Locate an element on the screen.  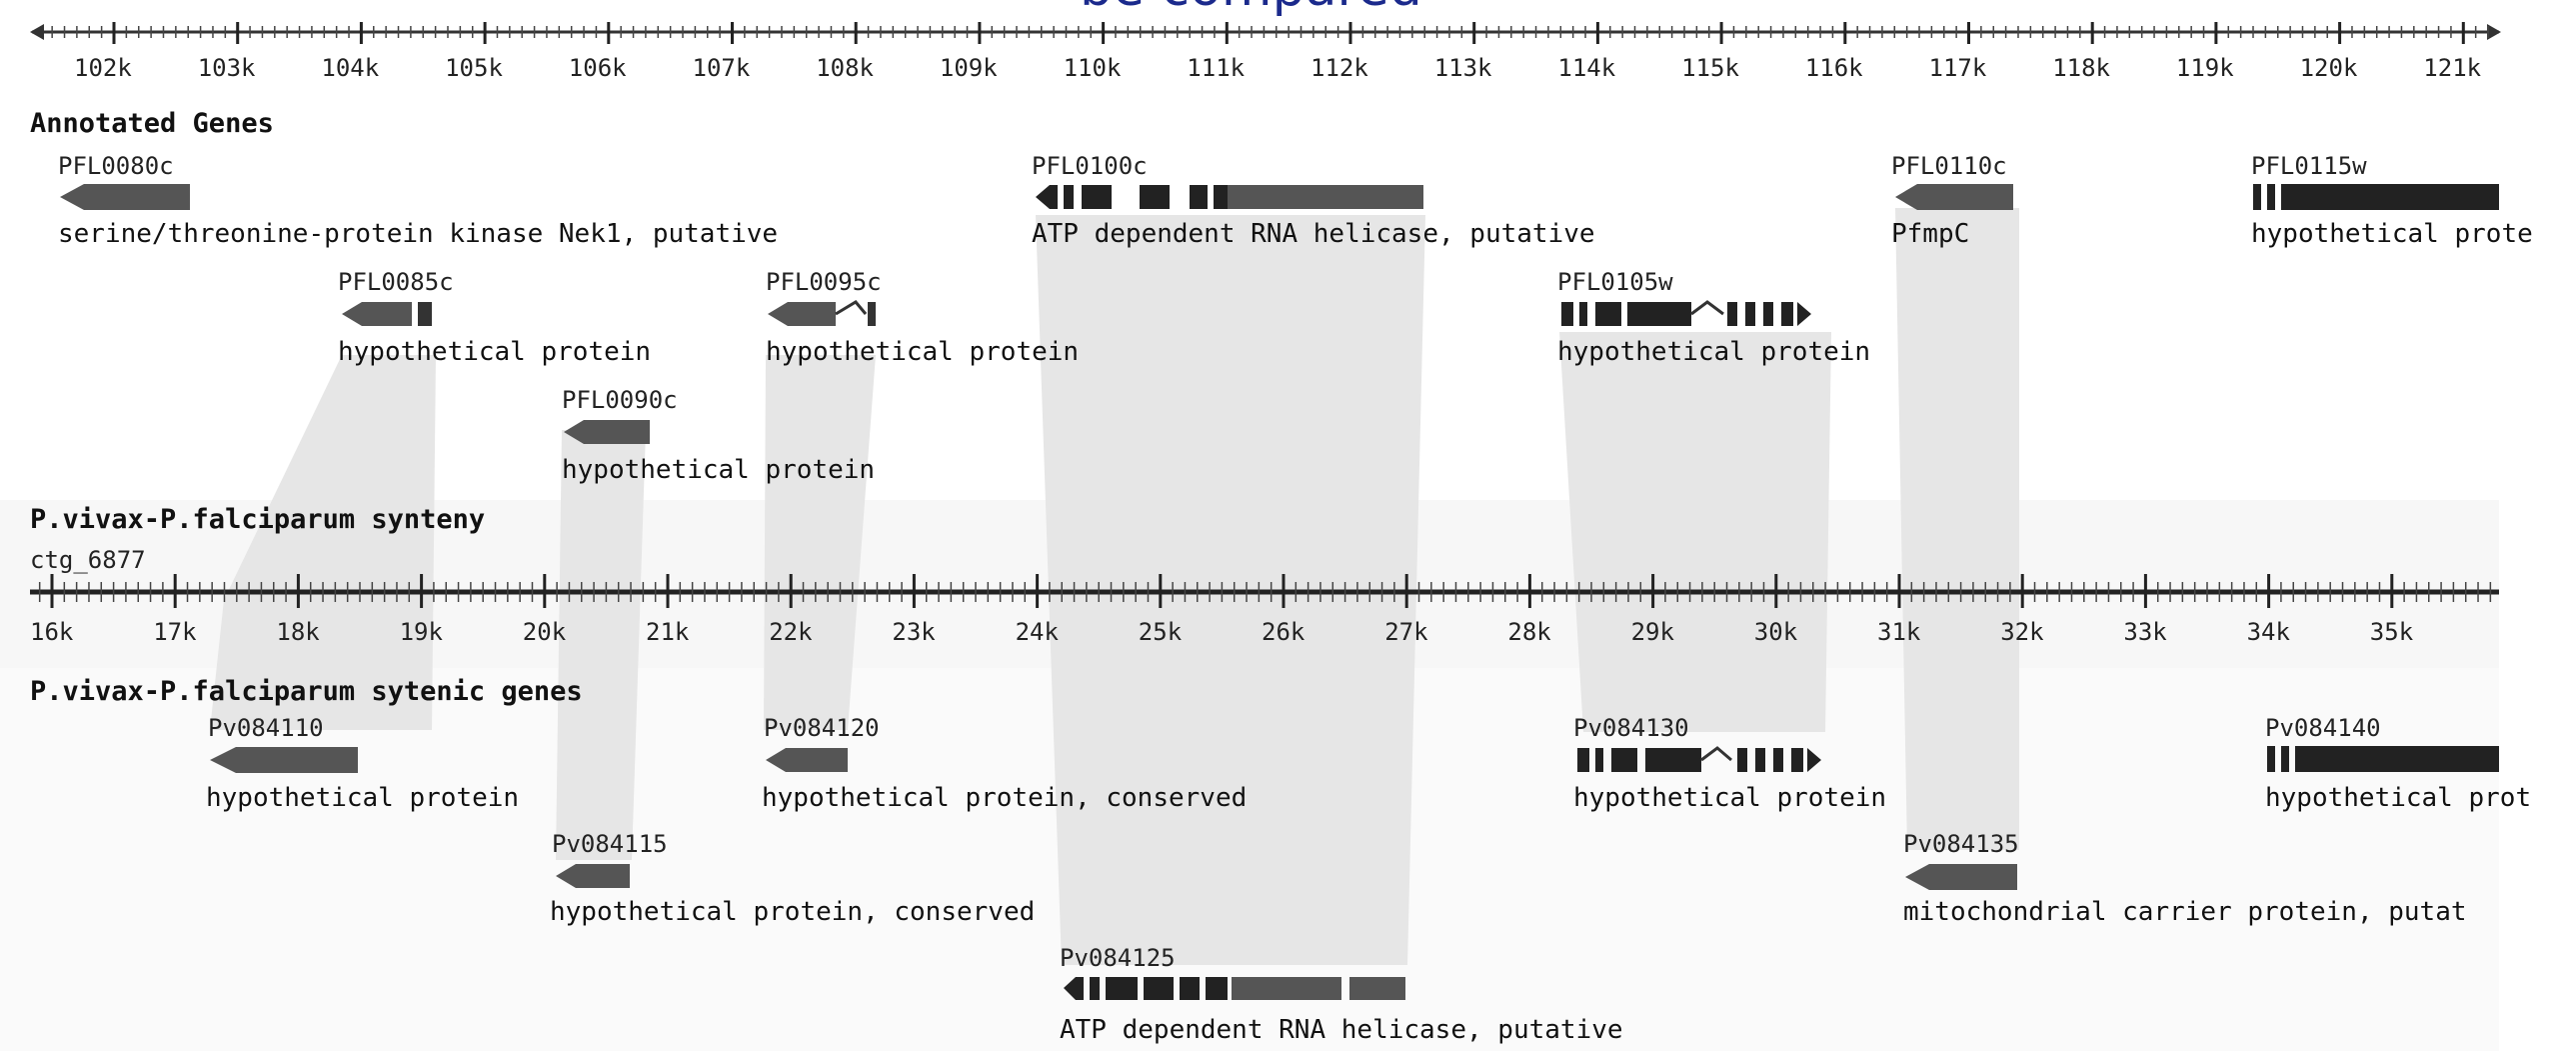
tick-label: 106k is located at coordinates (598, 68).